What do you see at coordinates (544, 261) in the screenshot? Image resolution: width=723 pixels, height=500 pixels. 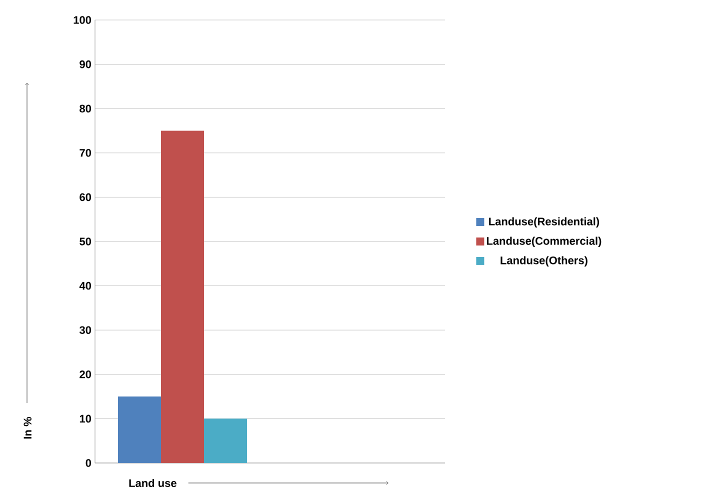 I see `legend-label: Landuse(Others)` at bounding box center [544, 261].